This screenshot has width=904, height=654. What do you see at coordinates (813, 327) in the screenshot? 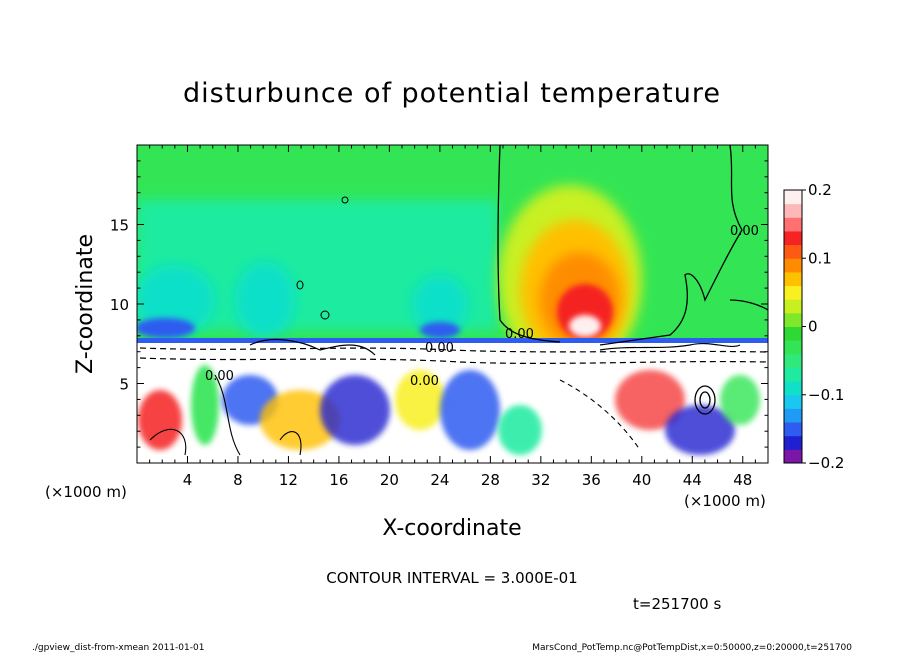
I see `colorbar-label: 0` at bounding box center [813, 327].